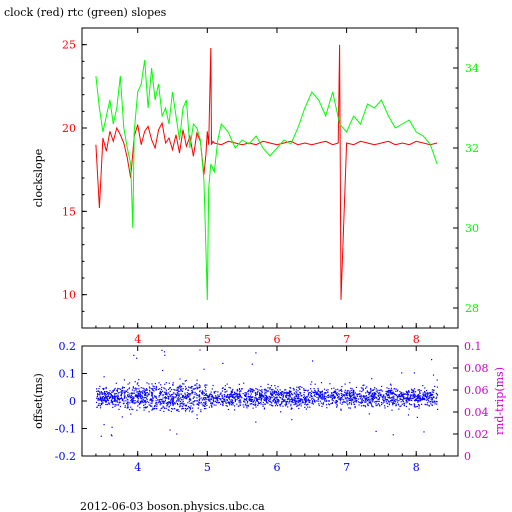  I want to click on y2-tick-label: 0.04, so click(476, 412).